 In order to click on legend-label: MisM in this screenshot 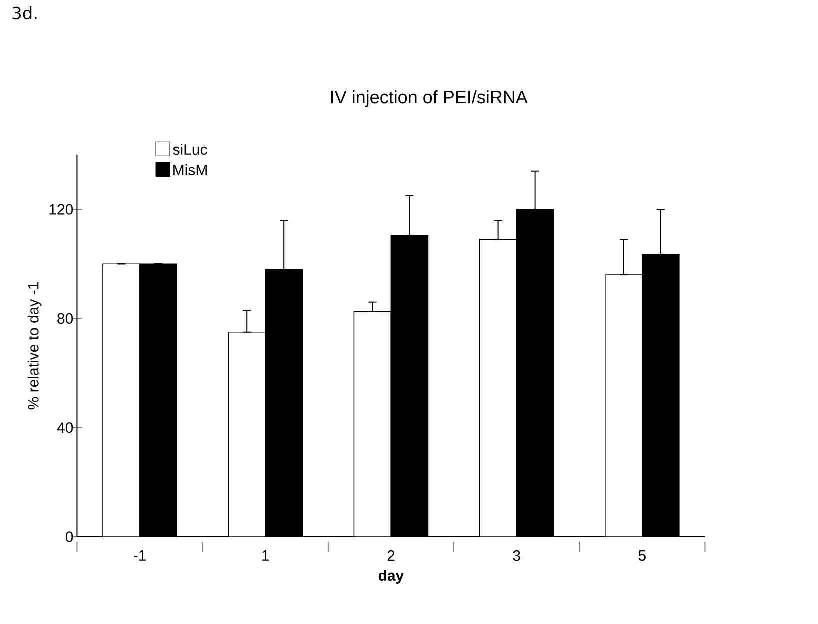, I will do `click(190, 170)`.